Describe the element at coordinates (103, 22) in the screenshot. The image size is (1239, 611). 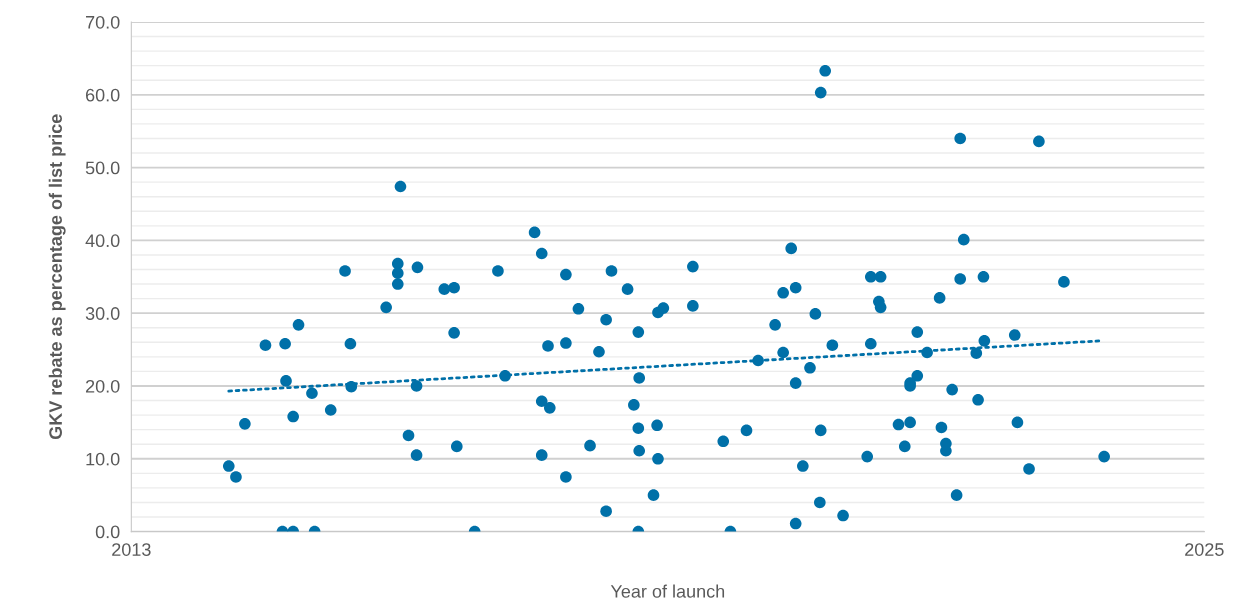
I see `y-tick-label: 70.0` at that location.